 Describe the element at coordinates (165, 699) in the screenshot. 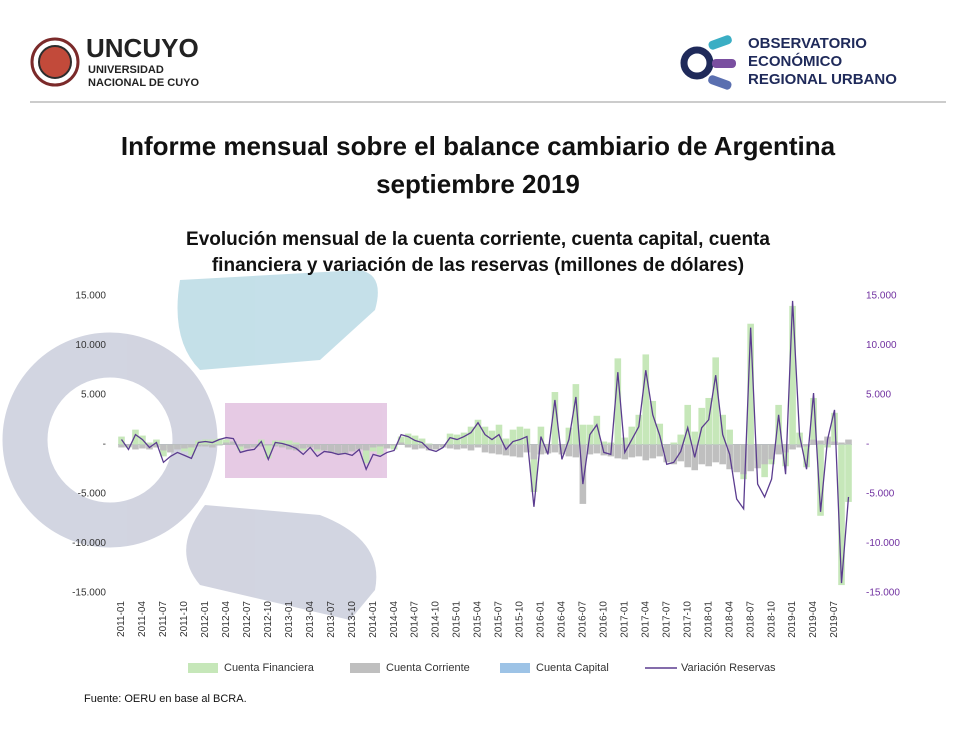

I see `source-note: Fuente: OERU en base al BCRA.` at that location.